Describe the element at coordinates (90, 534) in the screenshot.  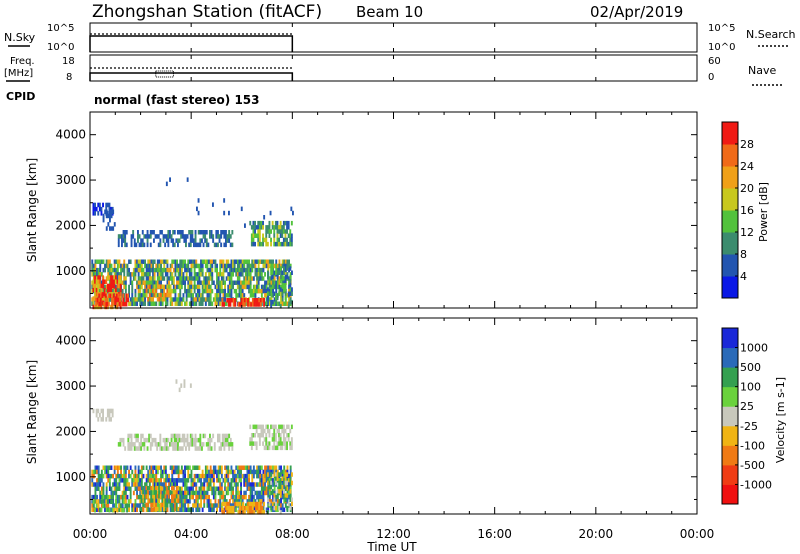
I see `xtick-label: 00:00` at that location.